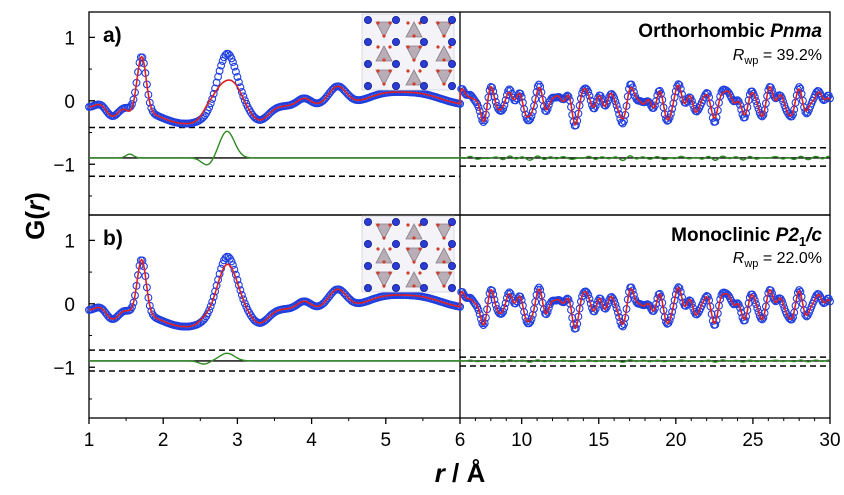 This screenshot has height=495, width=844. Describe the element at coordinates (746, 237) in the screenshot. I see `panel-b-title: Monoclinic P21/c` at that location.